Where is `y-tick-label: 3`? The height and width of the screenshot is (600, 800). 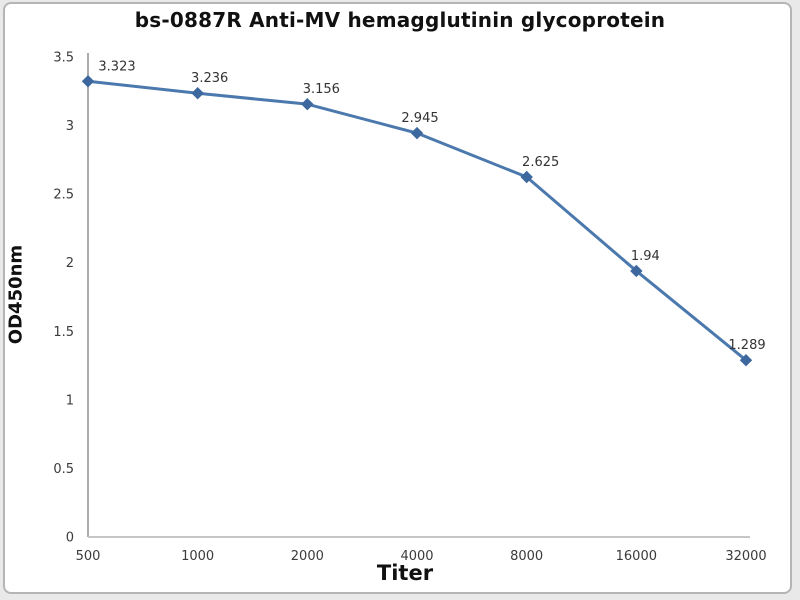
y-tick-label: 3 is located at coordinates (70, 126).